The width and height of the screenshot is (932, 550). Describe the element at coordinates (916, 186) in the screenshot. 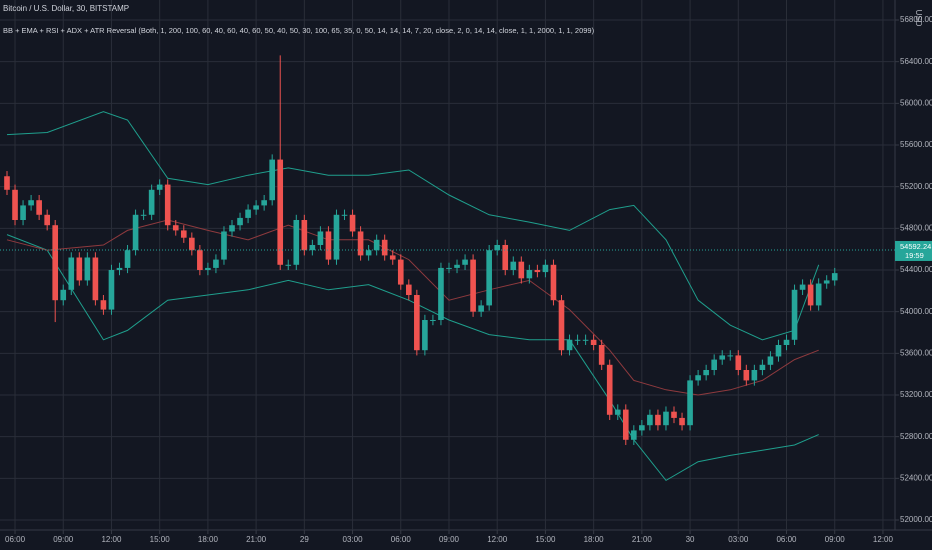

I see `y-tick-label: 55200.00` at that location.